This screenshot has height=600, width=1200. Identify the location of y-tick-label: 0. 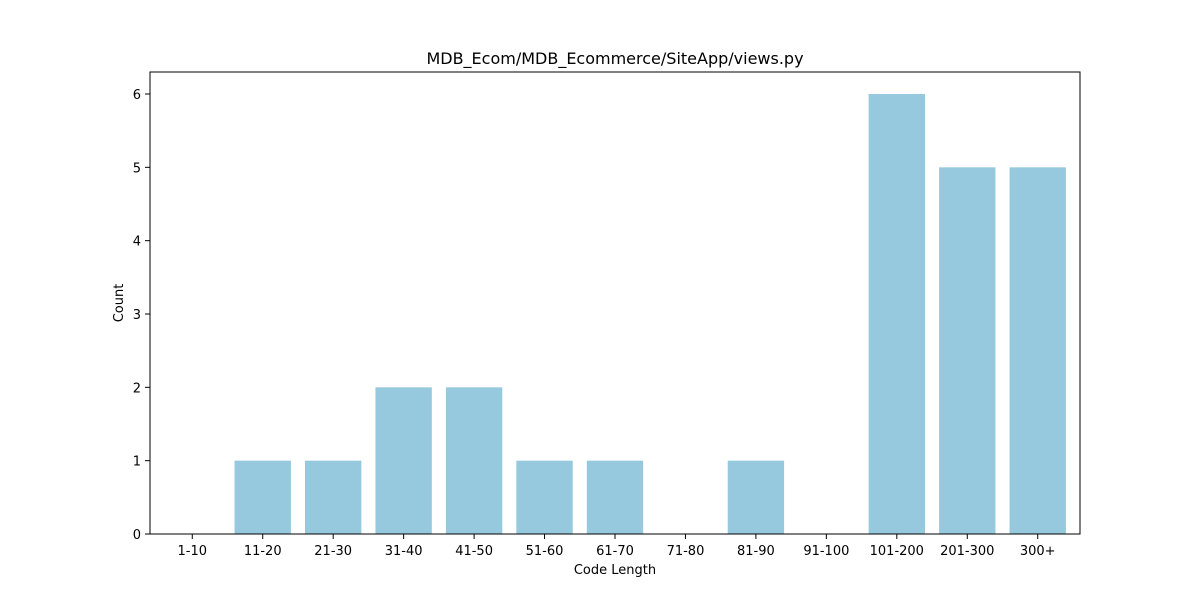
(137, 535).